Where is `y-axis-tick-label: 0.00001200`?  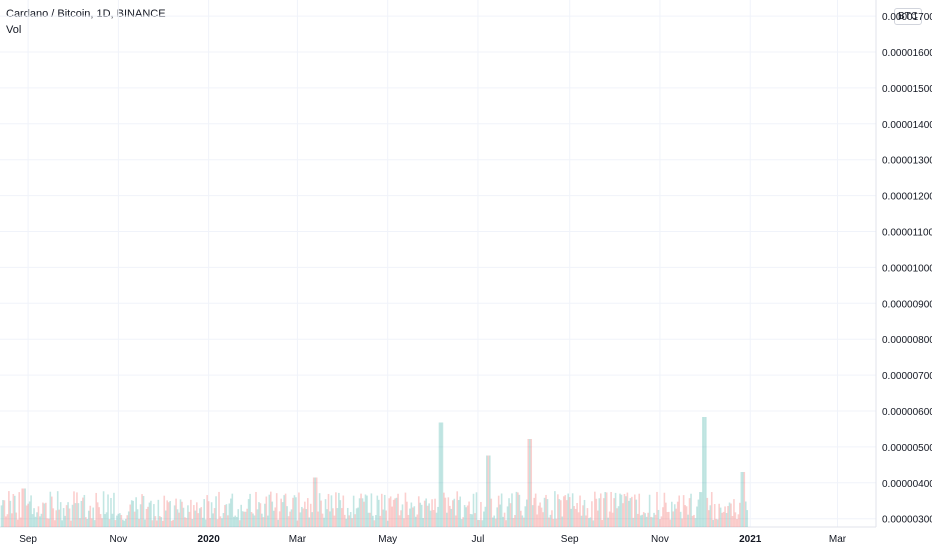
y-axis-tick-label: 0.00001200 is located at coordinates (907, 197).